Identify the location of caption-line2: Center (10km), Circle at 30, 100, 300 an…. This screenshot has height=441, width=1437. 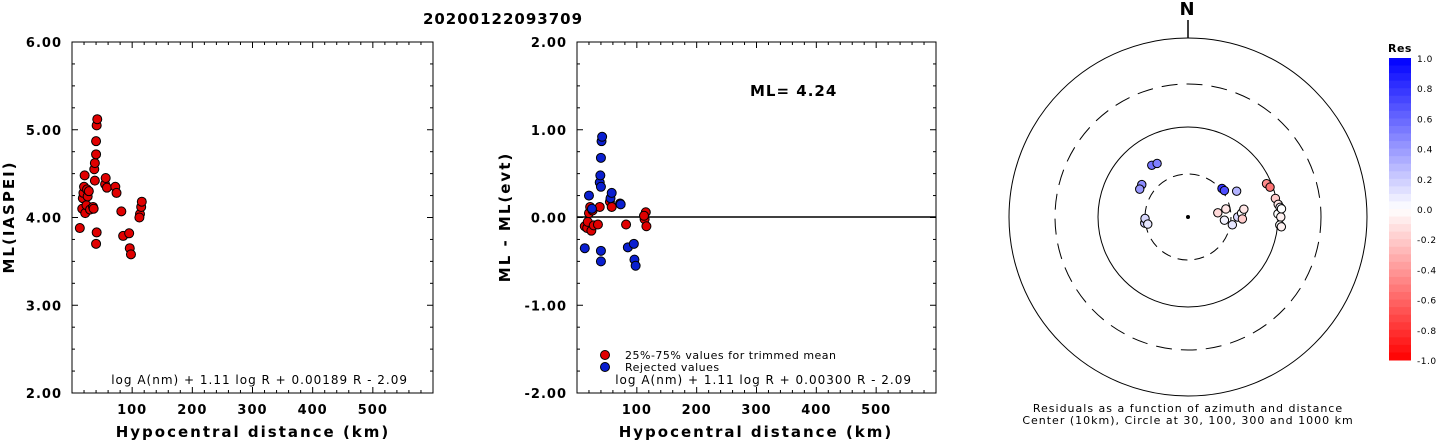
(1187, 420).